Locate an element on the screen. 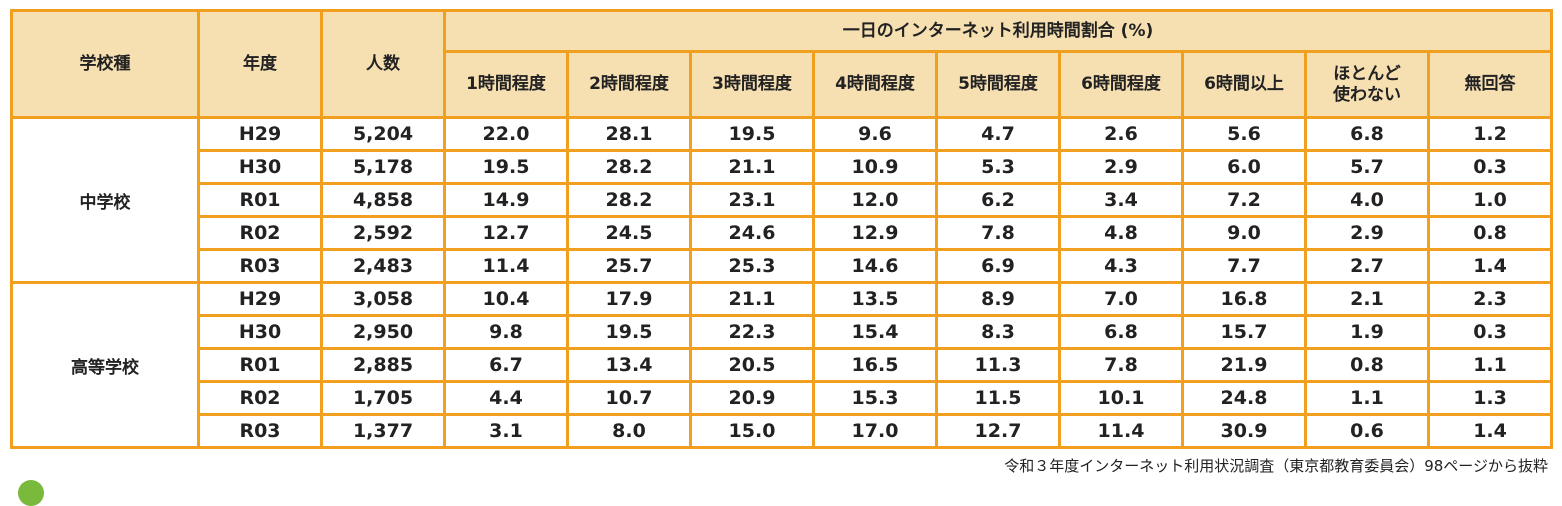 The height and width of the screenshot is (506, 1562). percent-cell: 6.9 is located at coordinates (998, 266).